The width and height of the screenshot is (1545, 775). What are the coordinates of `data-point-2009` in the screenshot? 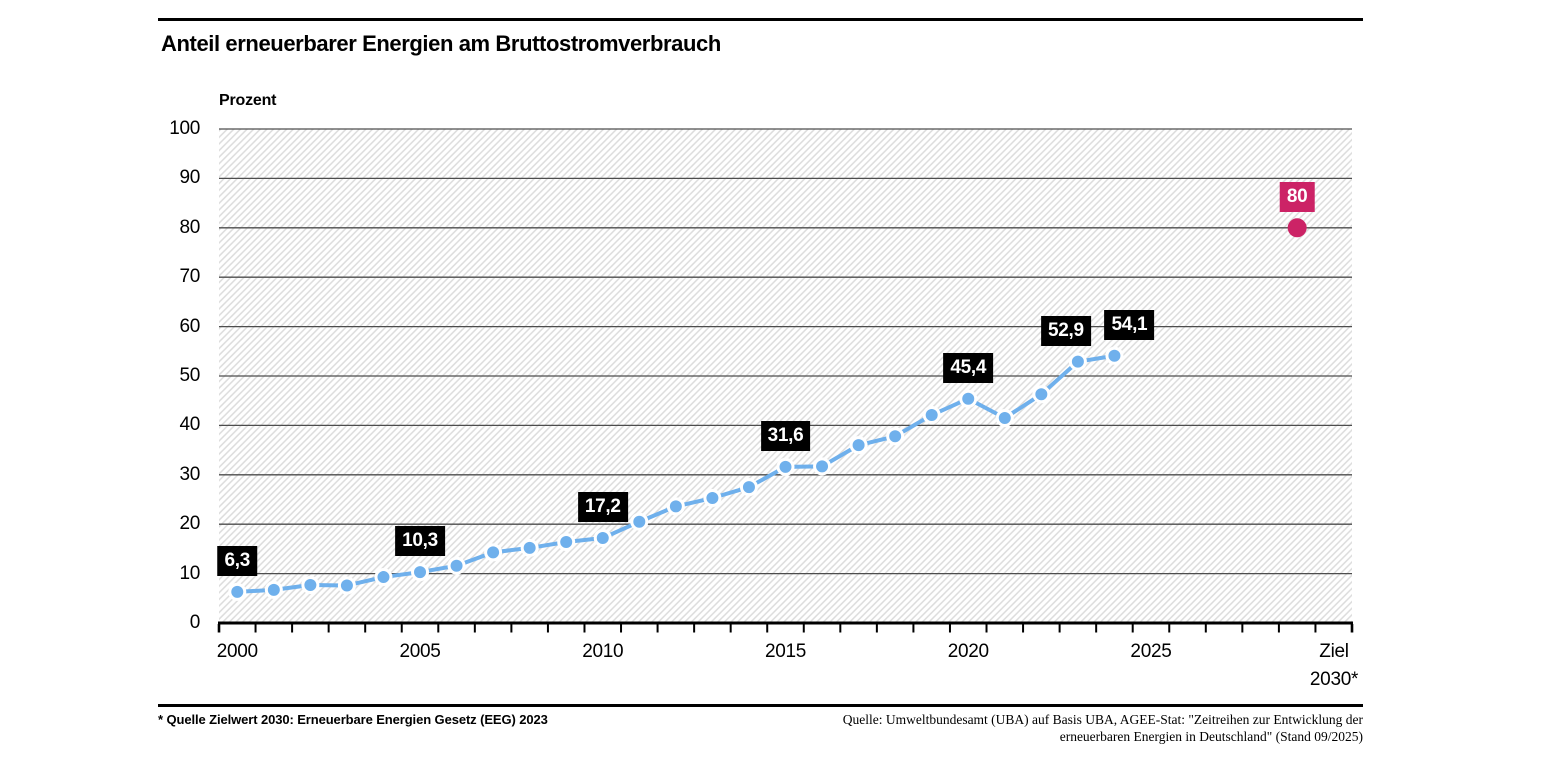 It's located at (566, 541).